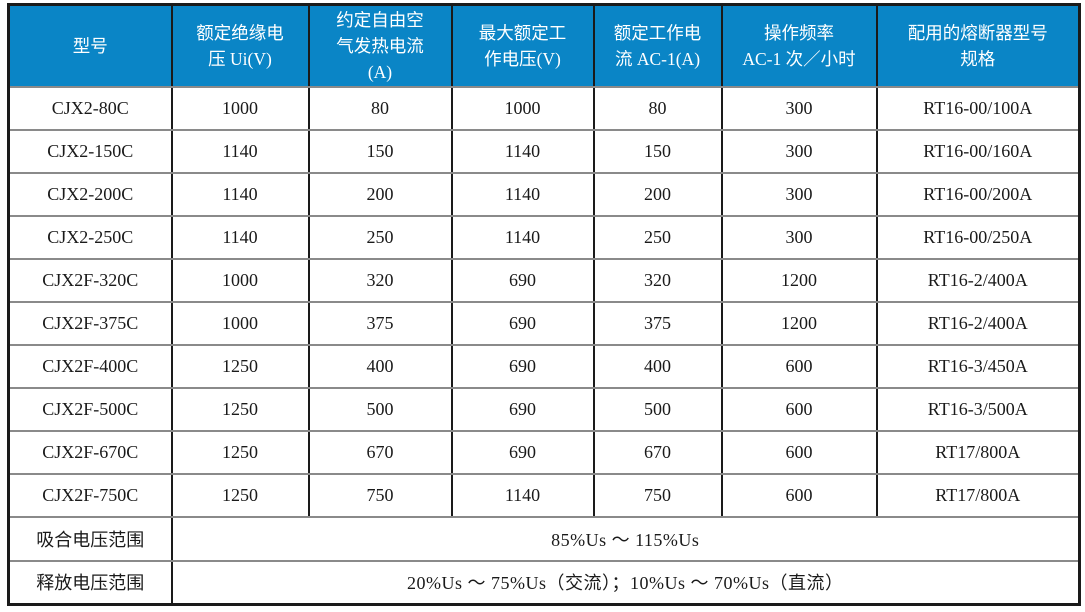  I want to click on model-cell: CJX2F-400C, so click(90, 366).